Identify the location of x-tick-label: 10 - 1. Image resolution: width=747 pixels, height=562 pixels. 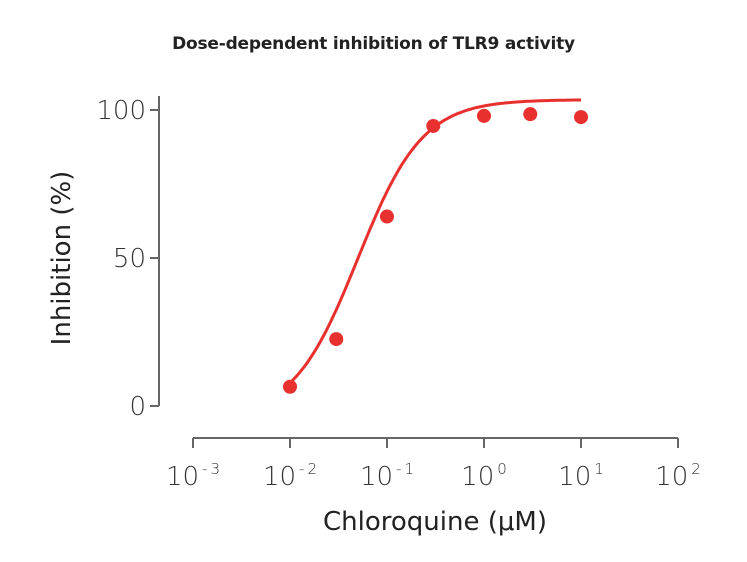
(387, 476).